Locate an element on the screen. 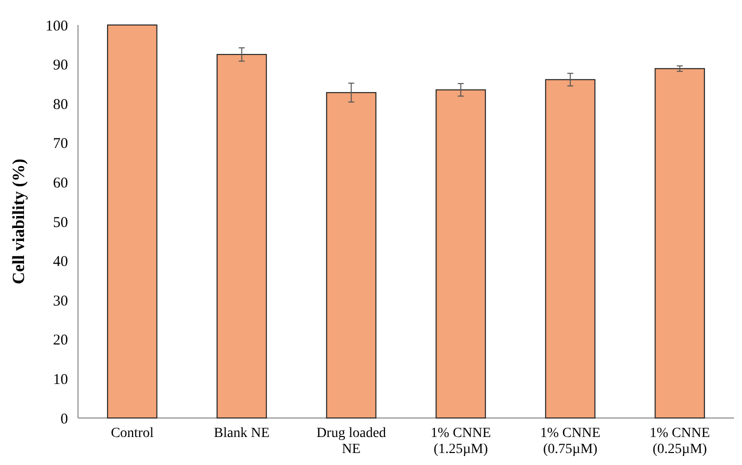 The image size is (742, 465). y-tick-label: 10 is located at coordinates (60, 380).